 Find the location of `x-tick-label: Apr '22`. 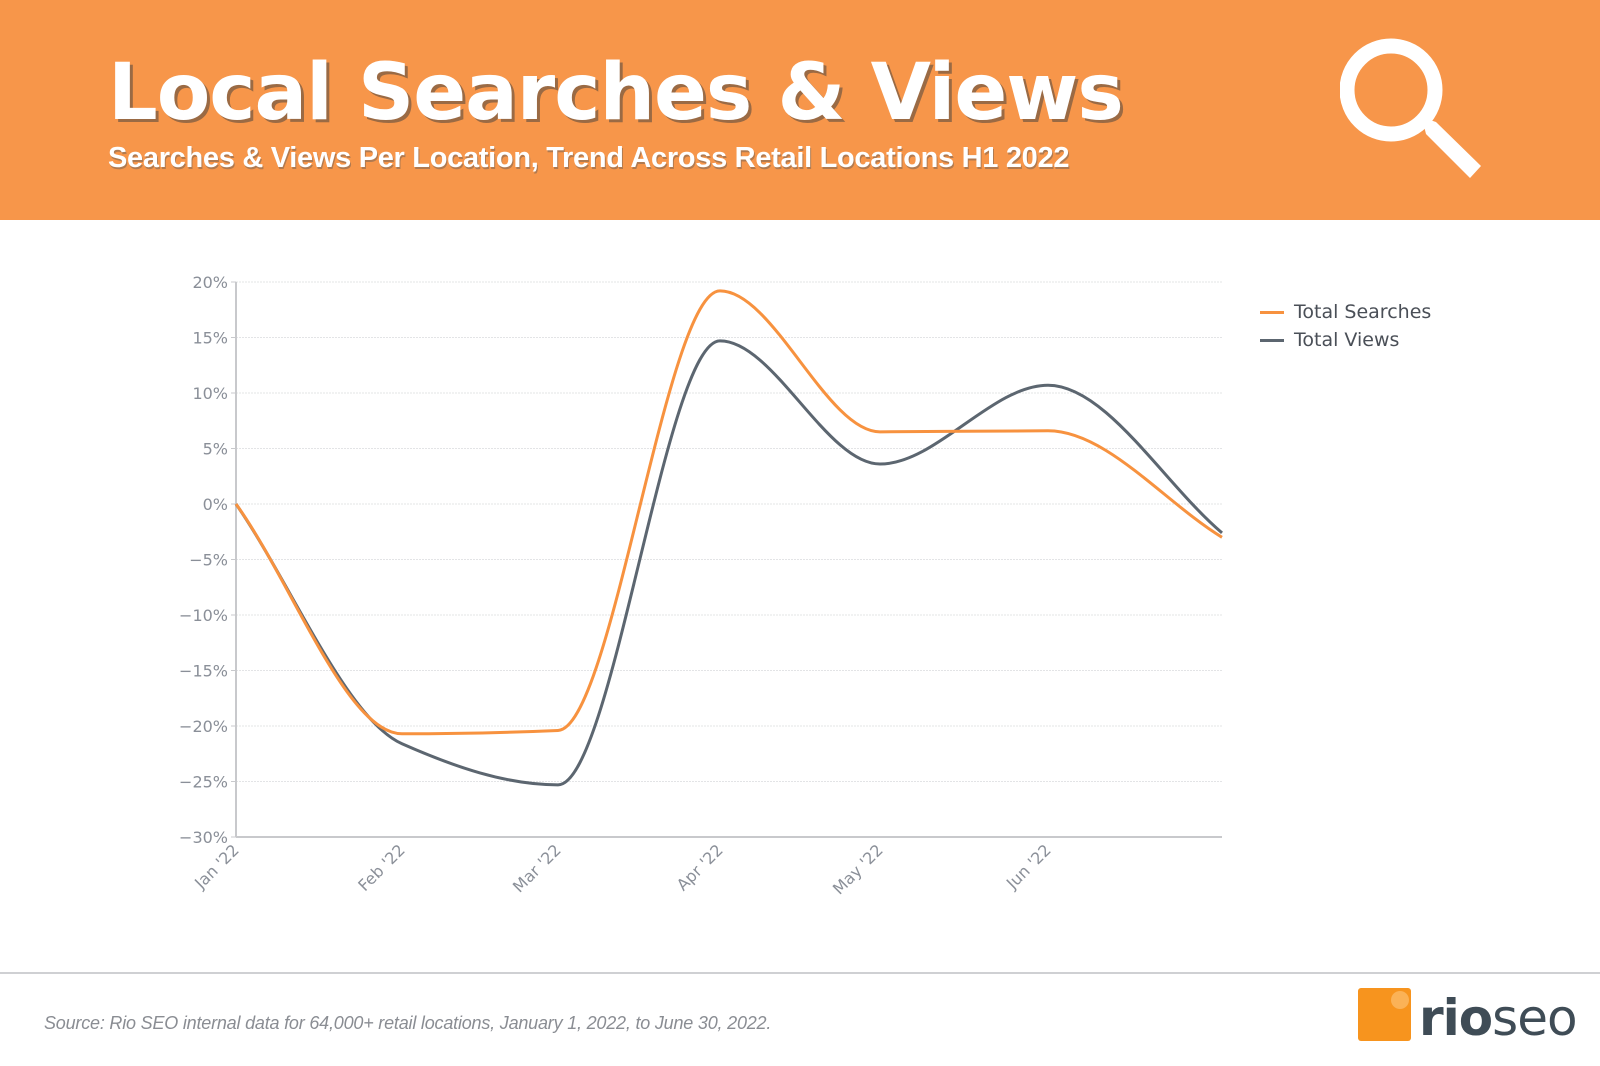

x-tick-label: Apr '22 is located at coordinates (700, 867).